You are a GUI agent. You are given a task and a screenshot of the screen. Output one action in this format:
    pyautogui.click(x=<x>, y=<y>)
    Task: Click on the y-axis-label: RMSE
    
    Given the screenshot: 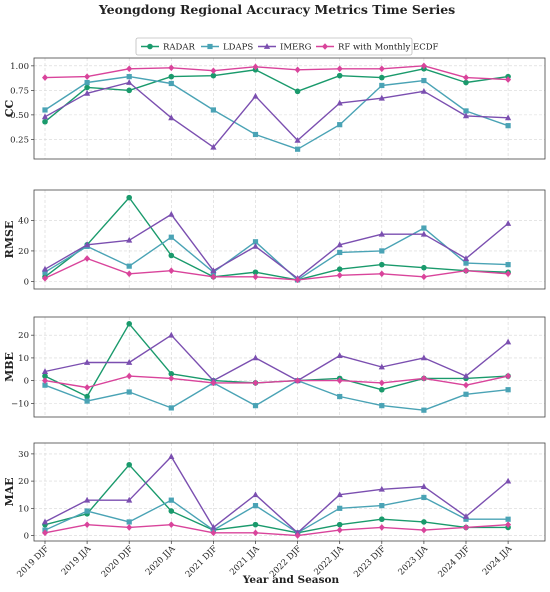 What is the action you would take?
    pyautogui.click(x=9, y=240)
    